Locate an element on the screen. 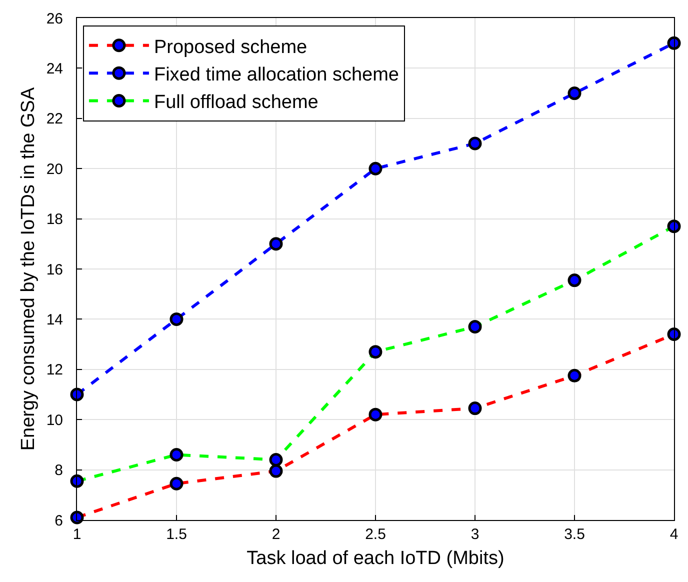  y-tick-label: 14 is located at coordinates (54, 319).